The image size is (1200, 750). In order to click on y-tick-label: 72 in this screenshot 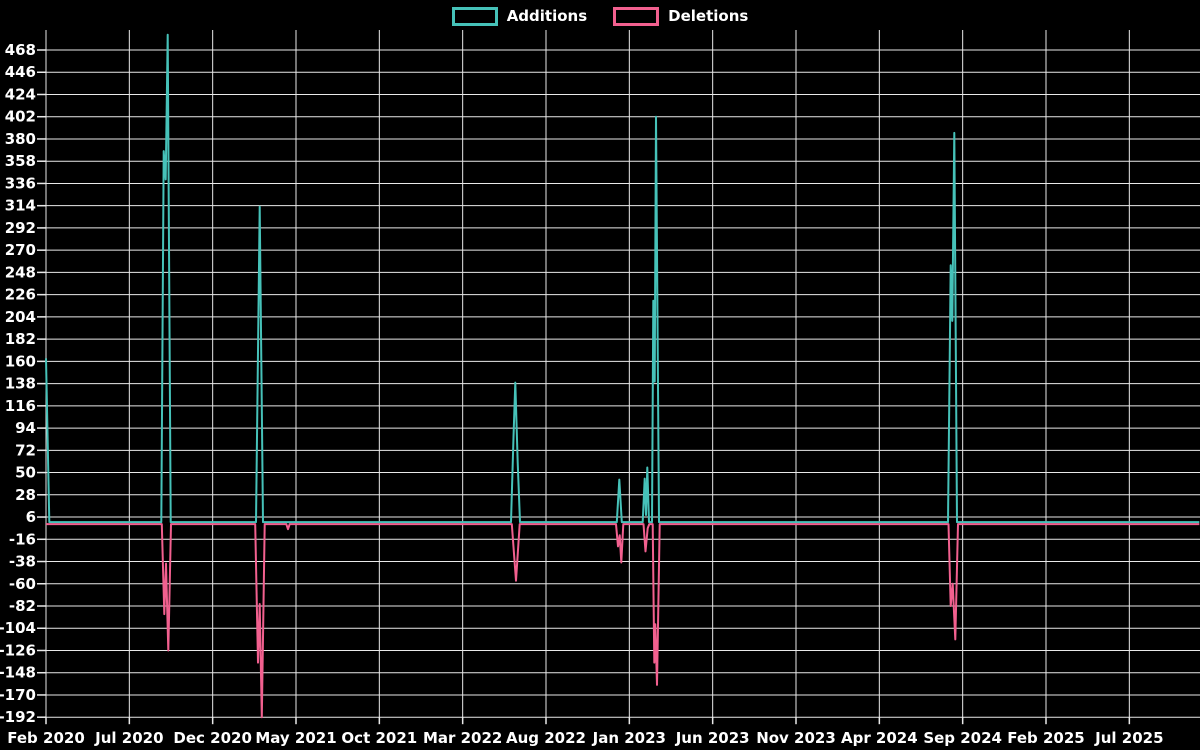, I will do `click(25, 450)`.